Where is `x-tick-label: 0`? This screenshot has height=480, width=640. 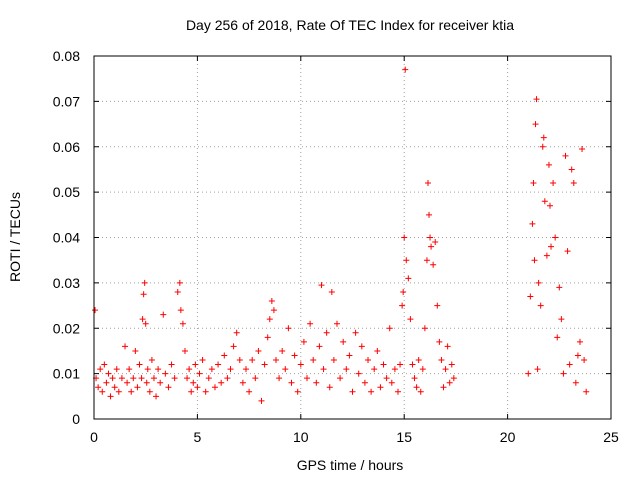 x-tick-label: 0 is located at coordinates (94, 437).